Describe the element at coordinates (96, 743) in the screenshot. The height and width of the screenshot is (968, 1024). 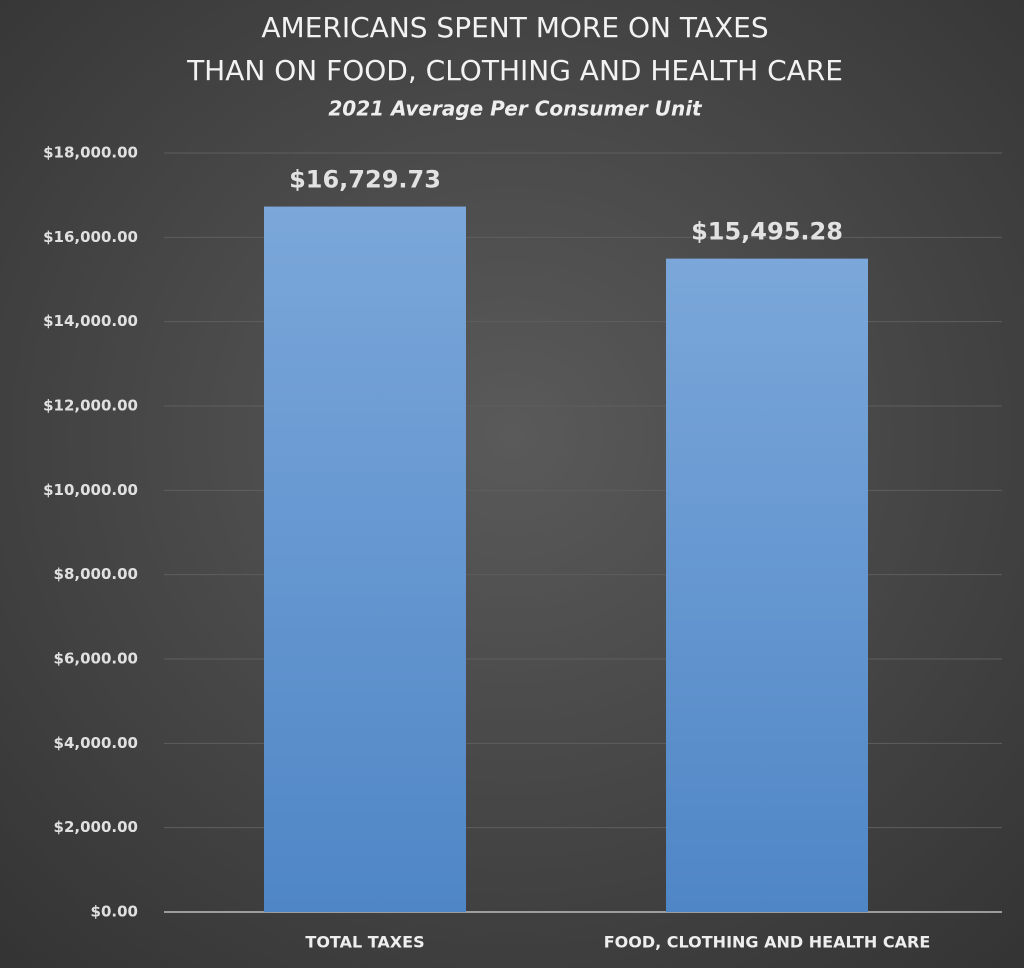
I see `y-tick-label: $4,000.00` at that location.